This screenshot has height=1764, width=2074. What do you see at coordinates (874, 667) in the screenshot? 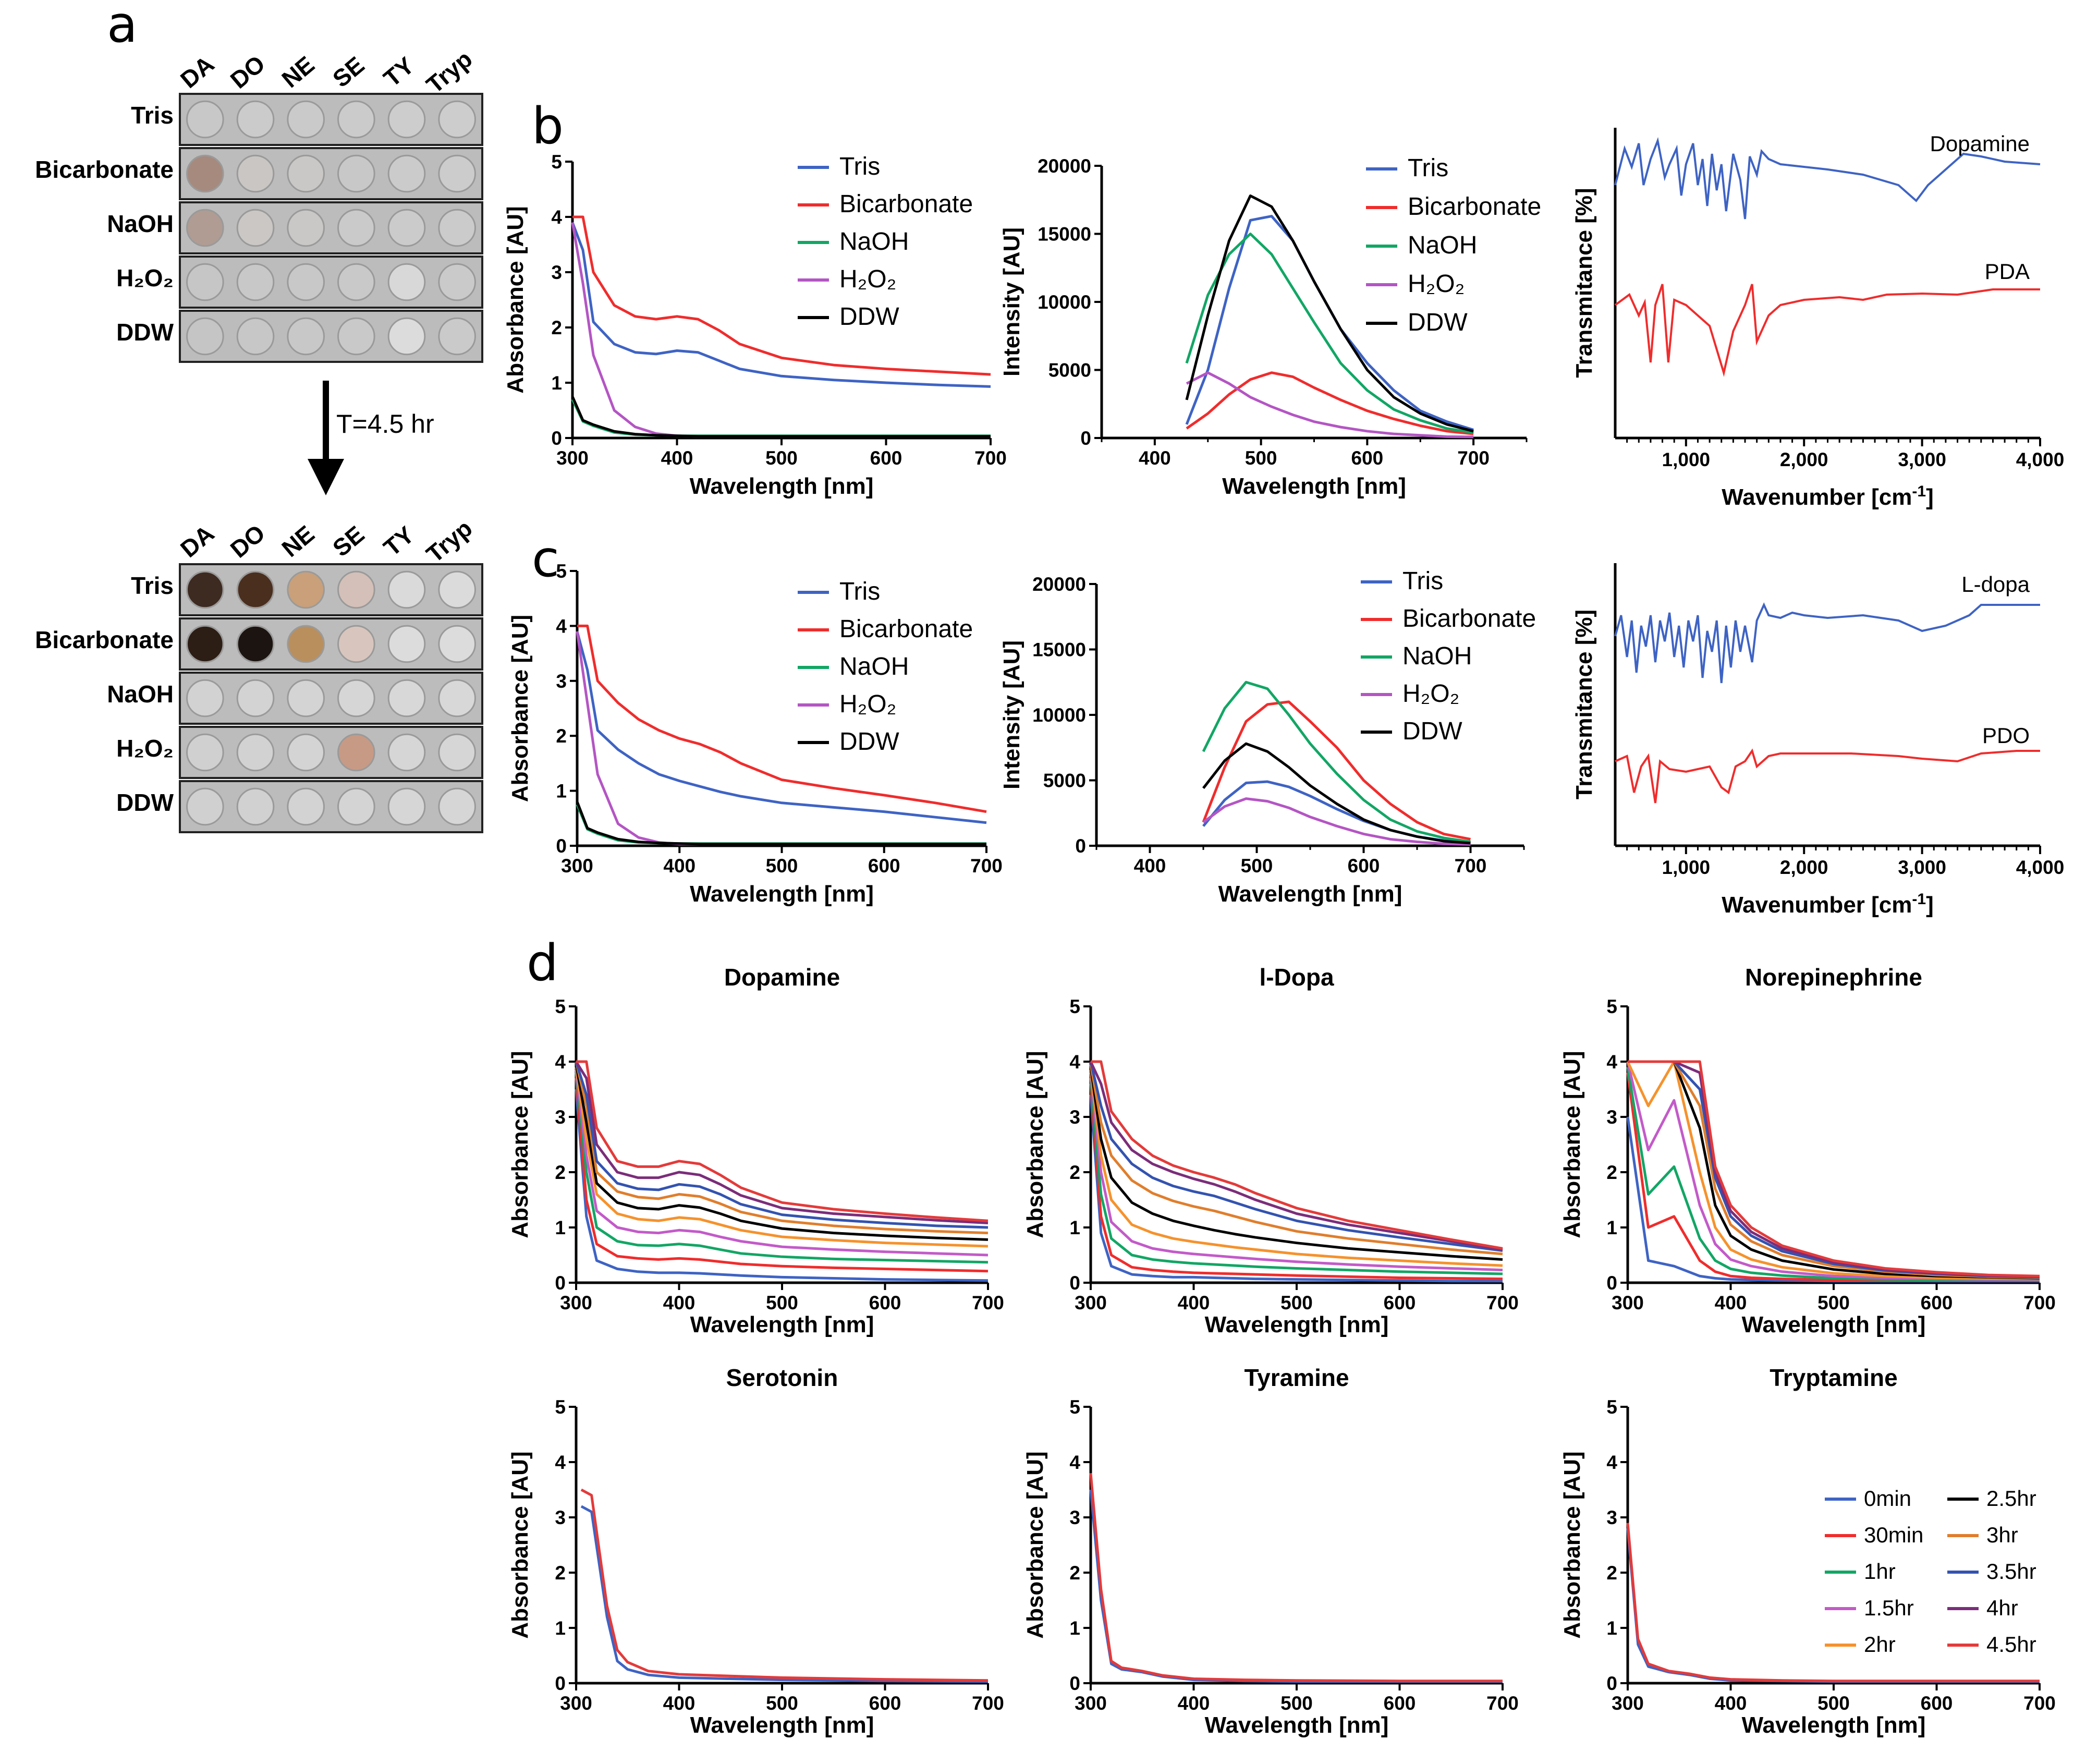
I see `legend-label: NaOH` at bounding box center [874, 667].